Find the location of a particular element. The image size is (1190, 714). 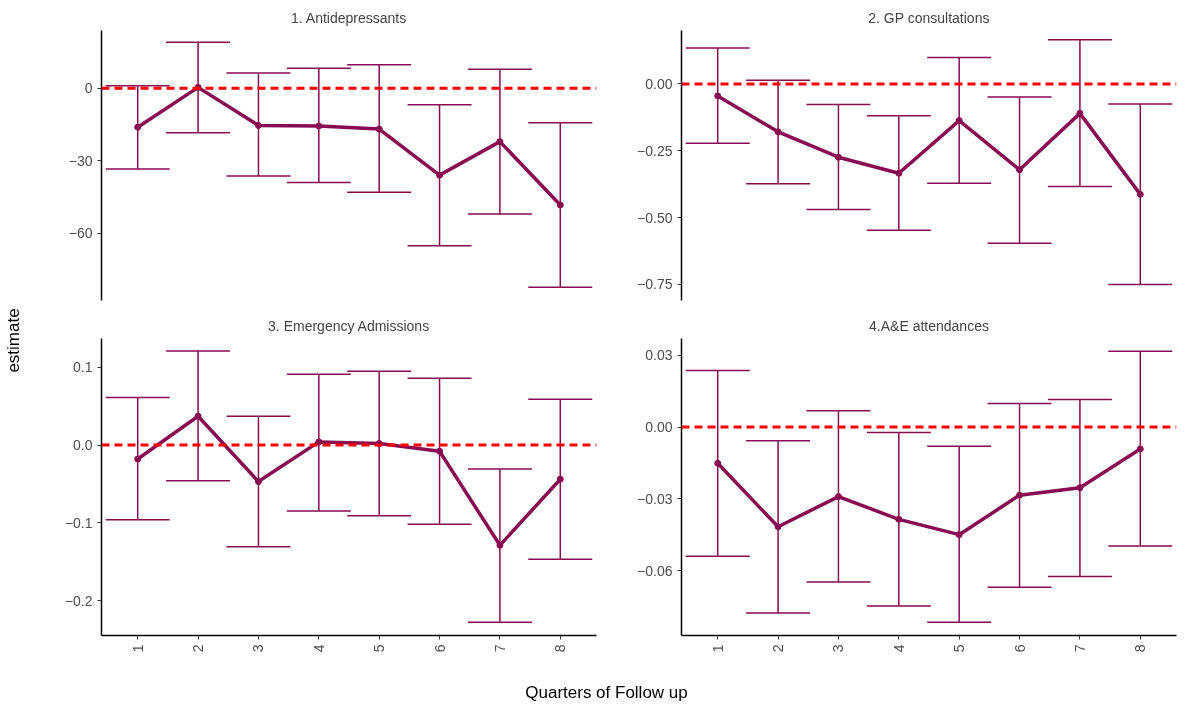

y-tick-label: −0.50 is located at coordinates (655, 217).